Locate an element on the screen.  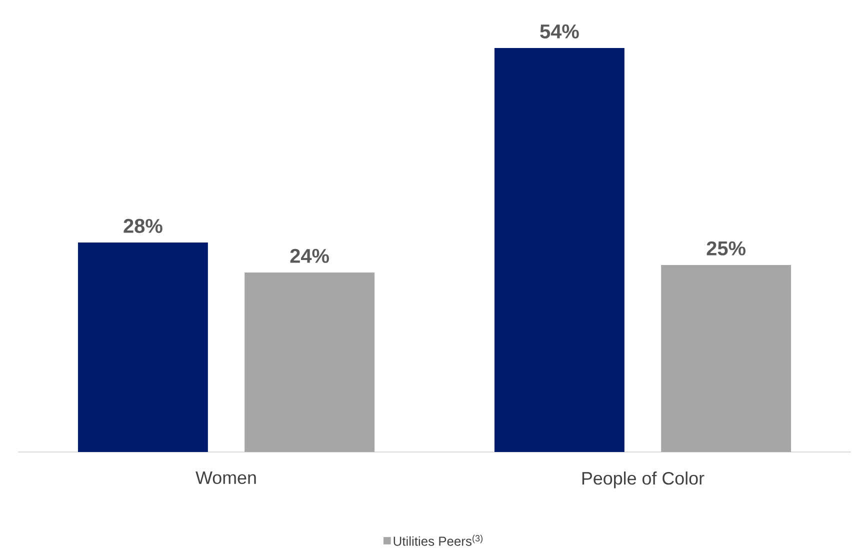
x-tick-label: People of Color is located at coordinates (643, 480).